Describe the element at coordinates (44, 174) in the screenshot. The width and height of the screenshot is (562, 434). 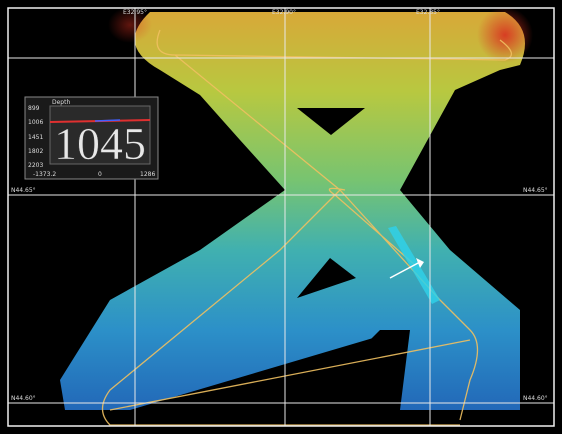
I see `panel-x-label: -1373.2` at that location.